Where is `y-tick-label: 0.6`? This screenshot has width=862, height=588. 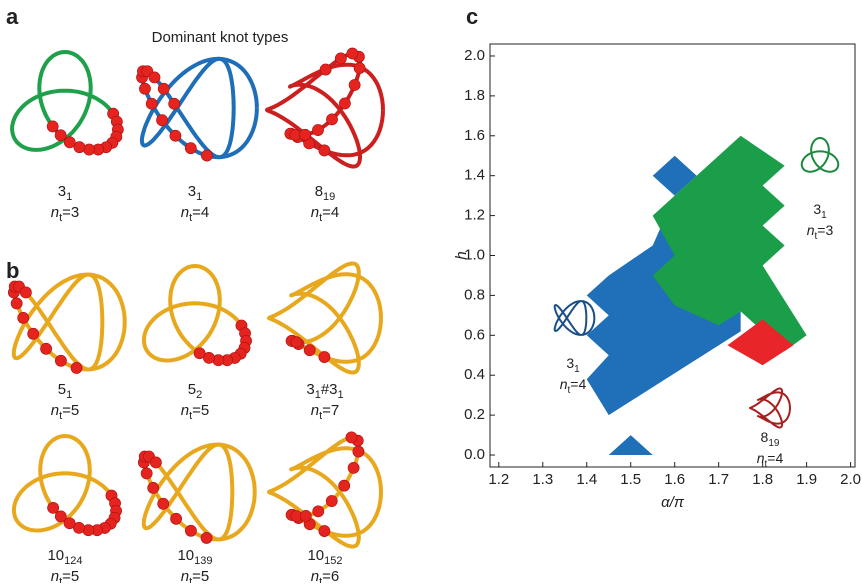
y-tick-label: 0.6 is located at coordinates (474, 334).